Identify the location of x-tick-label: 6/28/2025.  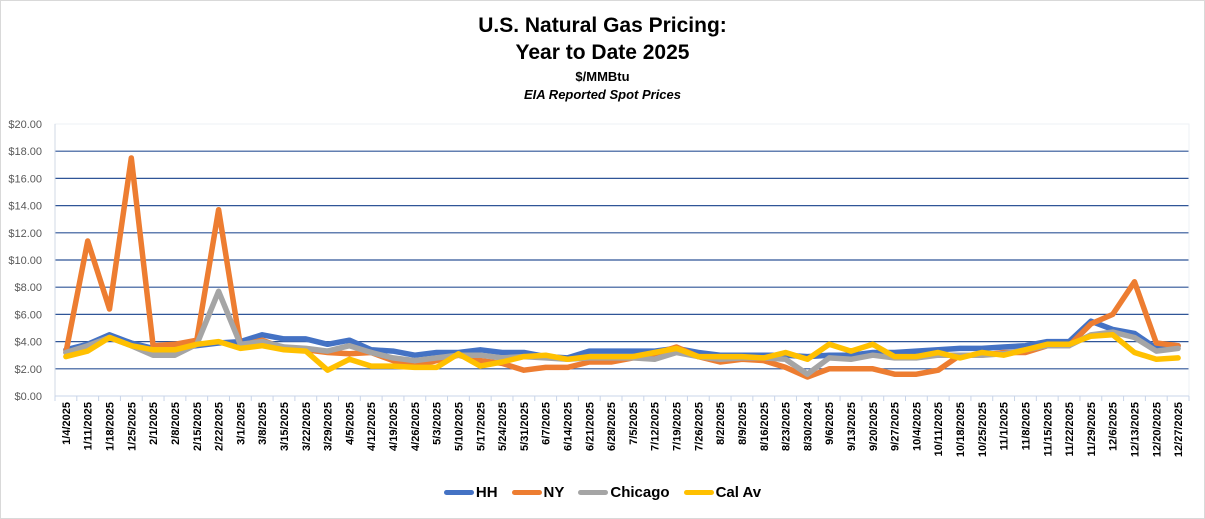
(612, 426).